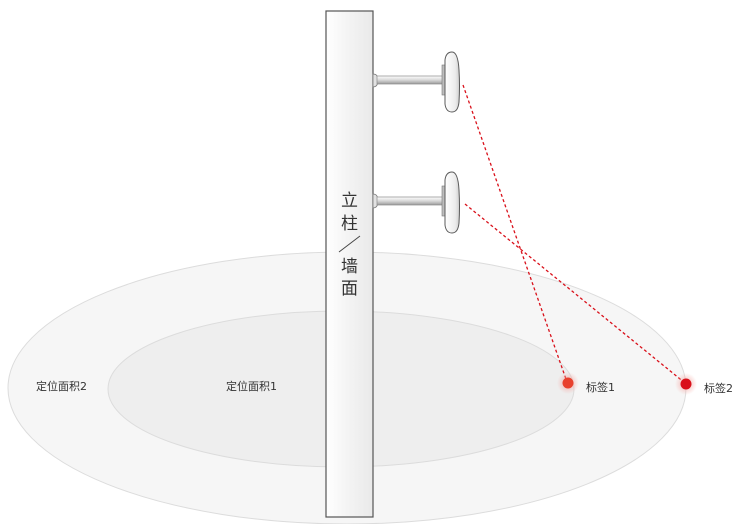 Image resolution: width=734 pixels, height=524 pixels. What do you see at coordinates (349, 289) in the screenshot?
I see `pillar-char: 面` at bounding box center [349, 289].